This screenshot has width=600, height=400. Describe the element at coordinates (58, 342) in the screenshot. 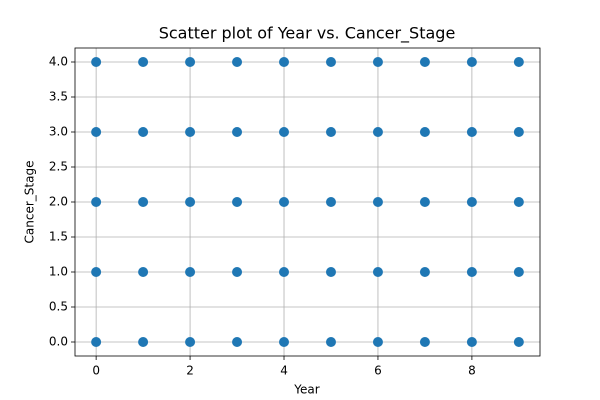

I see `y-tick-label: 0.0` at that location.